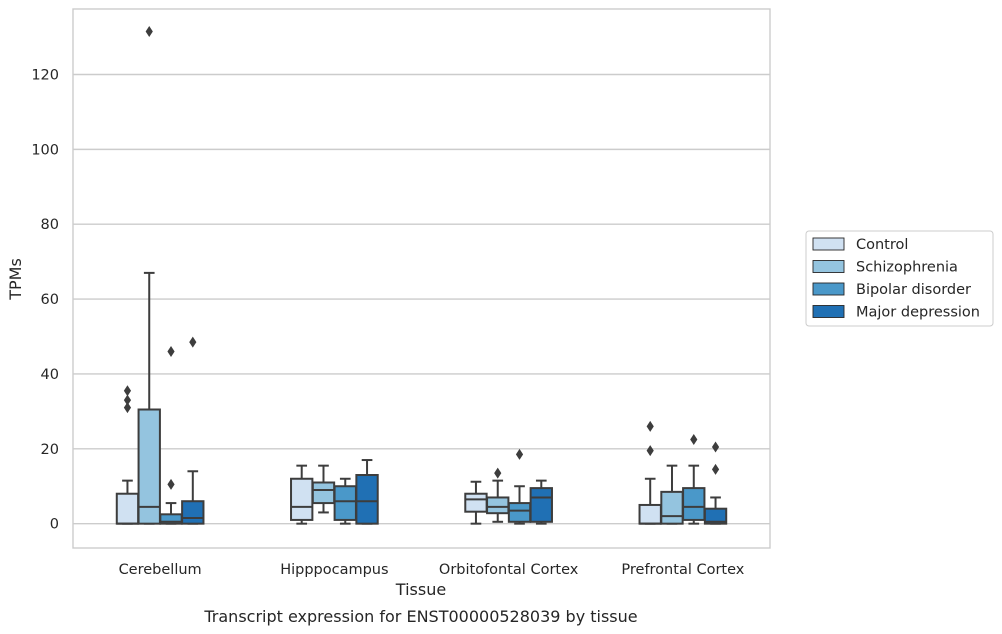  I want to click on x-tick-label: Orbitofontal Cortex, so click(509, 570).